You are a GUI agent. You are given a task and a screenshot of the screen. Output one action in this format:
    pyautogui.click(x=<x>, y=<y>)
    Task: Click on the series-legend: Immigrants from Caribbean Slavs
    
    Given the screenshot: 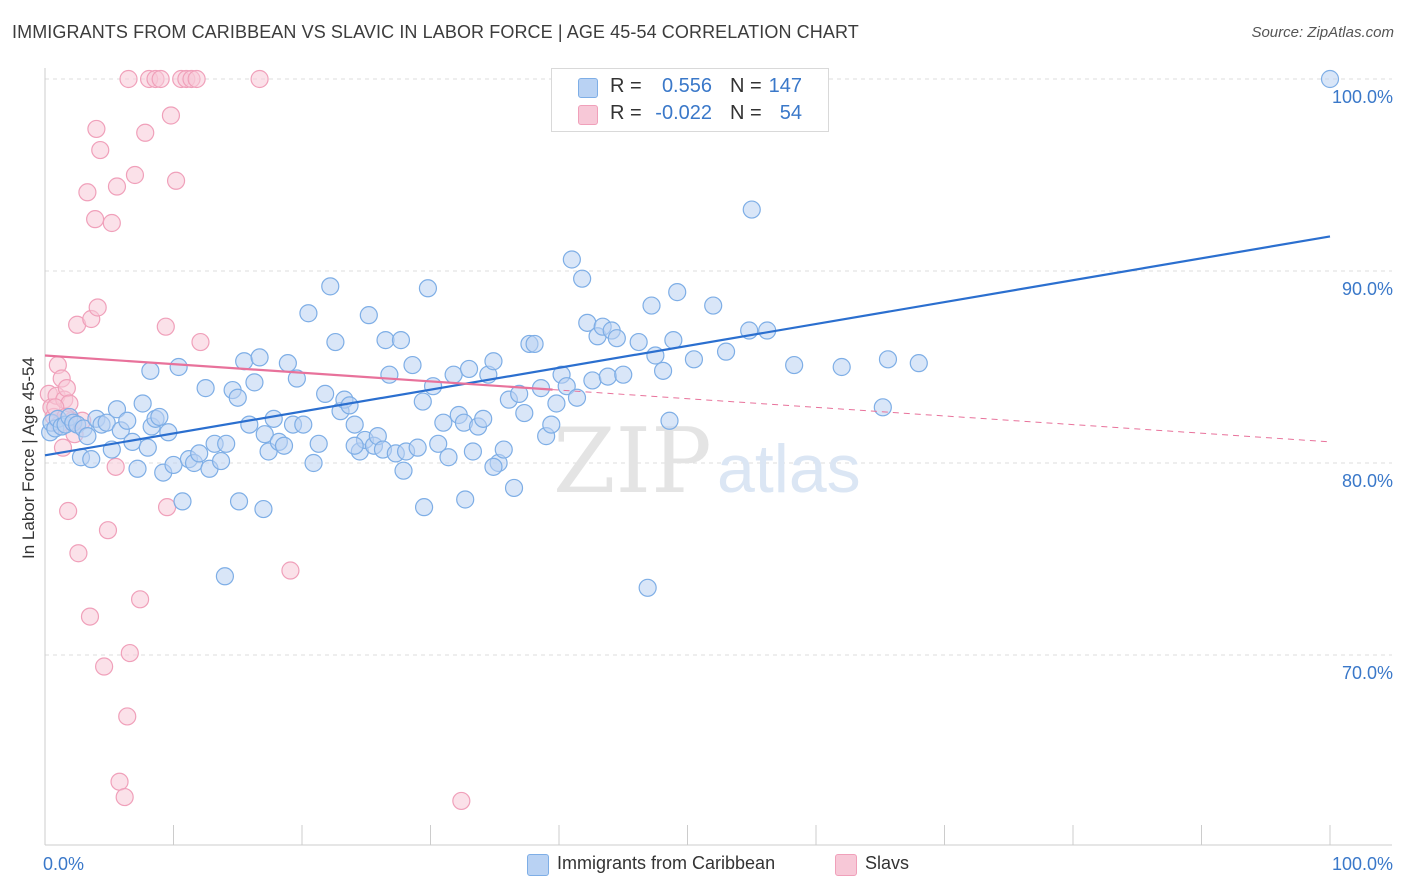 What is the action you would take?
    pyautogui.click(x=703, y=865)
    